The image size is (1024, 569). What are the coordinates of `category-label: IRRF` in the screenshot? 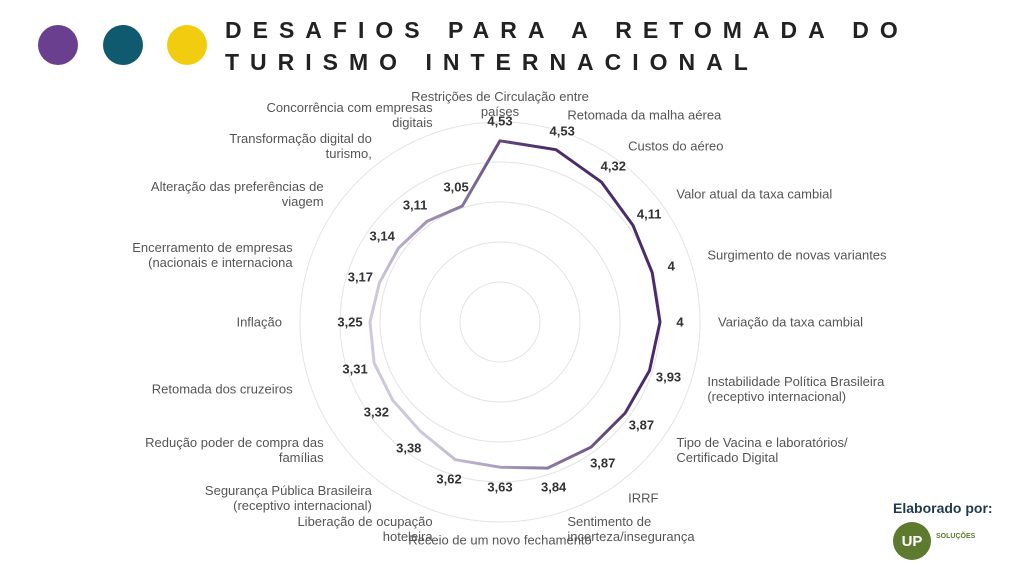 It's located at (643, 498).